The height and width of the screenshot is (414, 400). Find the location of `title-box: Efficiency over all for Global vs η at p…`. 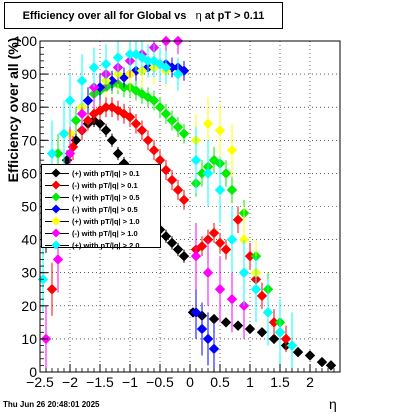

title-box: Efficiency over all for Global vs η at p… is located at coordinates (143, 15).